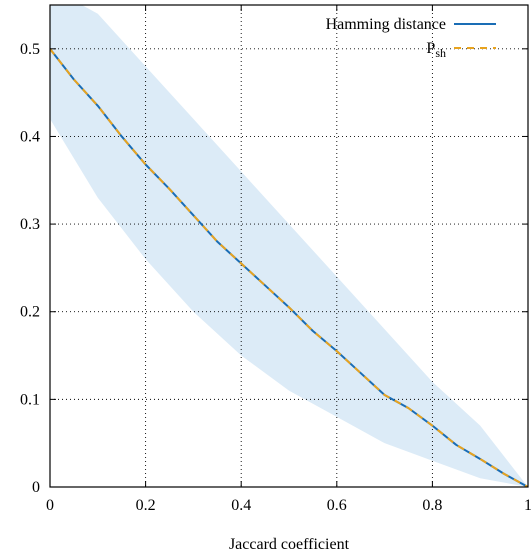 The width and height of the screenshot is (531, 553). I want to click on x-tick-label: 0.8, so click(432, 505).